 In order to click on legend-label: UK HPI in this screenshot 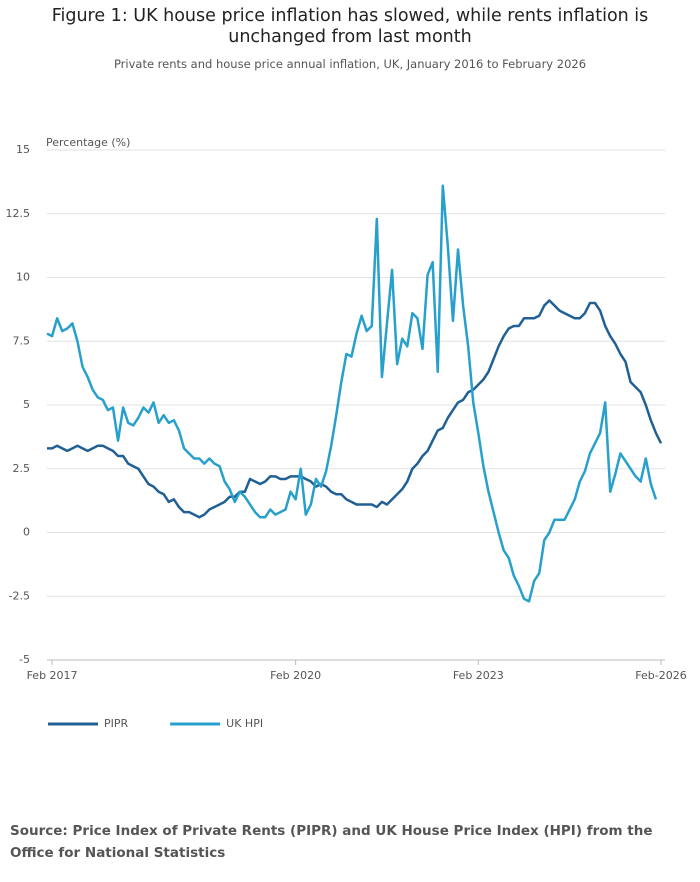, I will do `click(244, 723)`.